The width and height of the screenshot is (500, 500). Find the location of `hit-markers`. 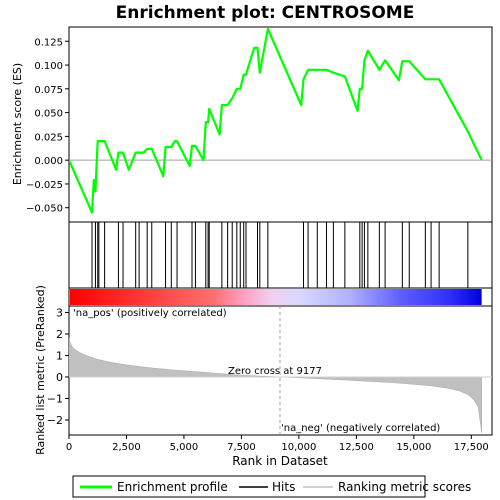

hit-markers is located at coordinates (280, 255).